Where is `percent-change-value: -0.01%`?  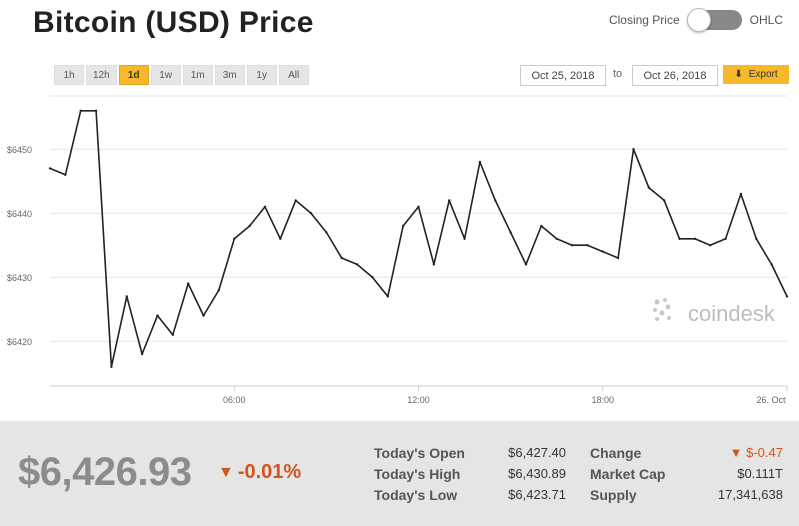 percent-change-value: -0.01% is located at coordinates (269, 472).